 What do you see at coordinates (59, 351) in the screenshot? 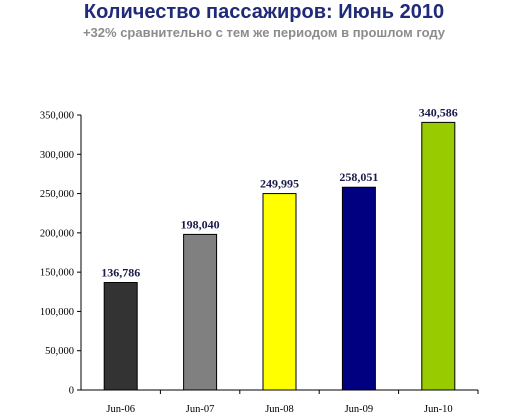
I see `y-tick-label: 50,000` at bounding box center [59, 351].